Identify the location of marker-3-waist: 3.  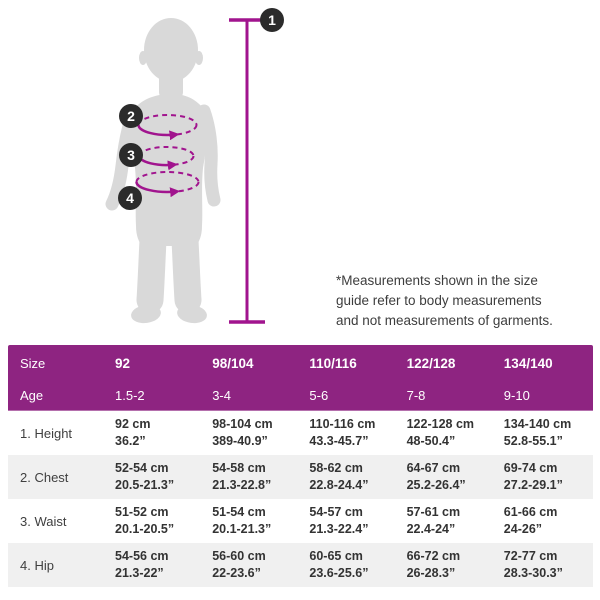
(131, 155).